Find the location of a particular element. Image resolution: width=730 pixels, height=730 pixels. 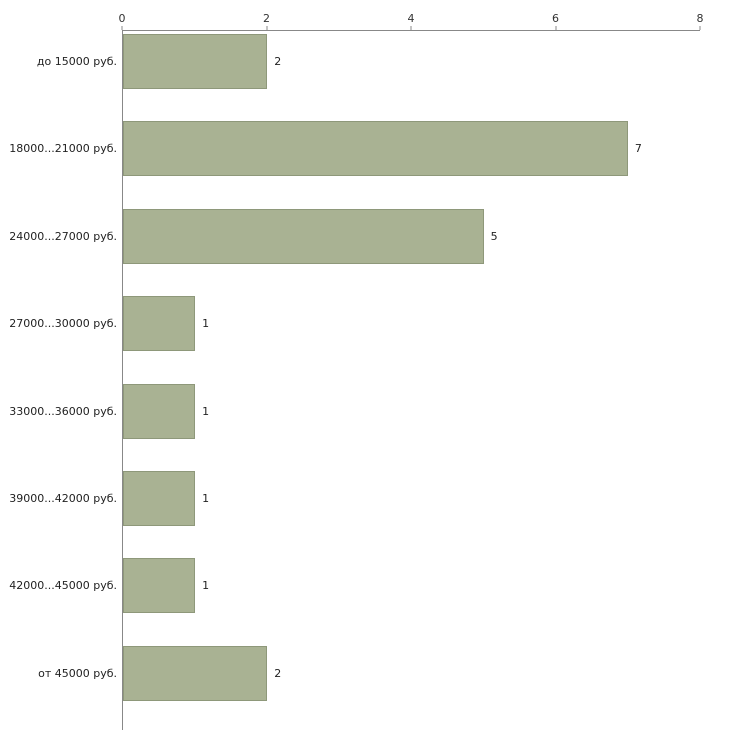

category-label: 18000...21000 руб. is located at coordinates (63, 149).